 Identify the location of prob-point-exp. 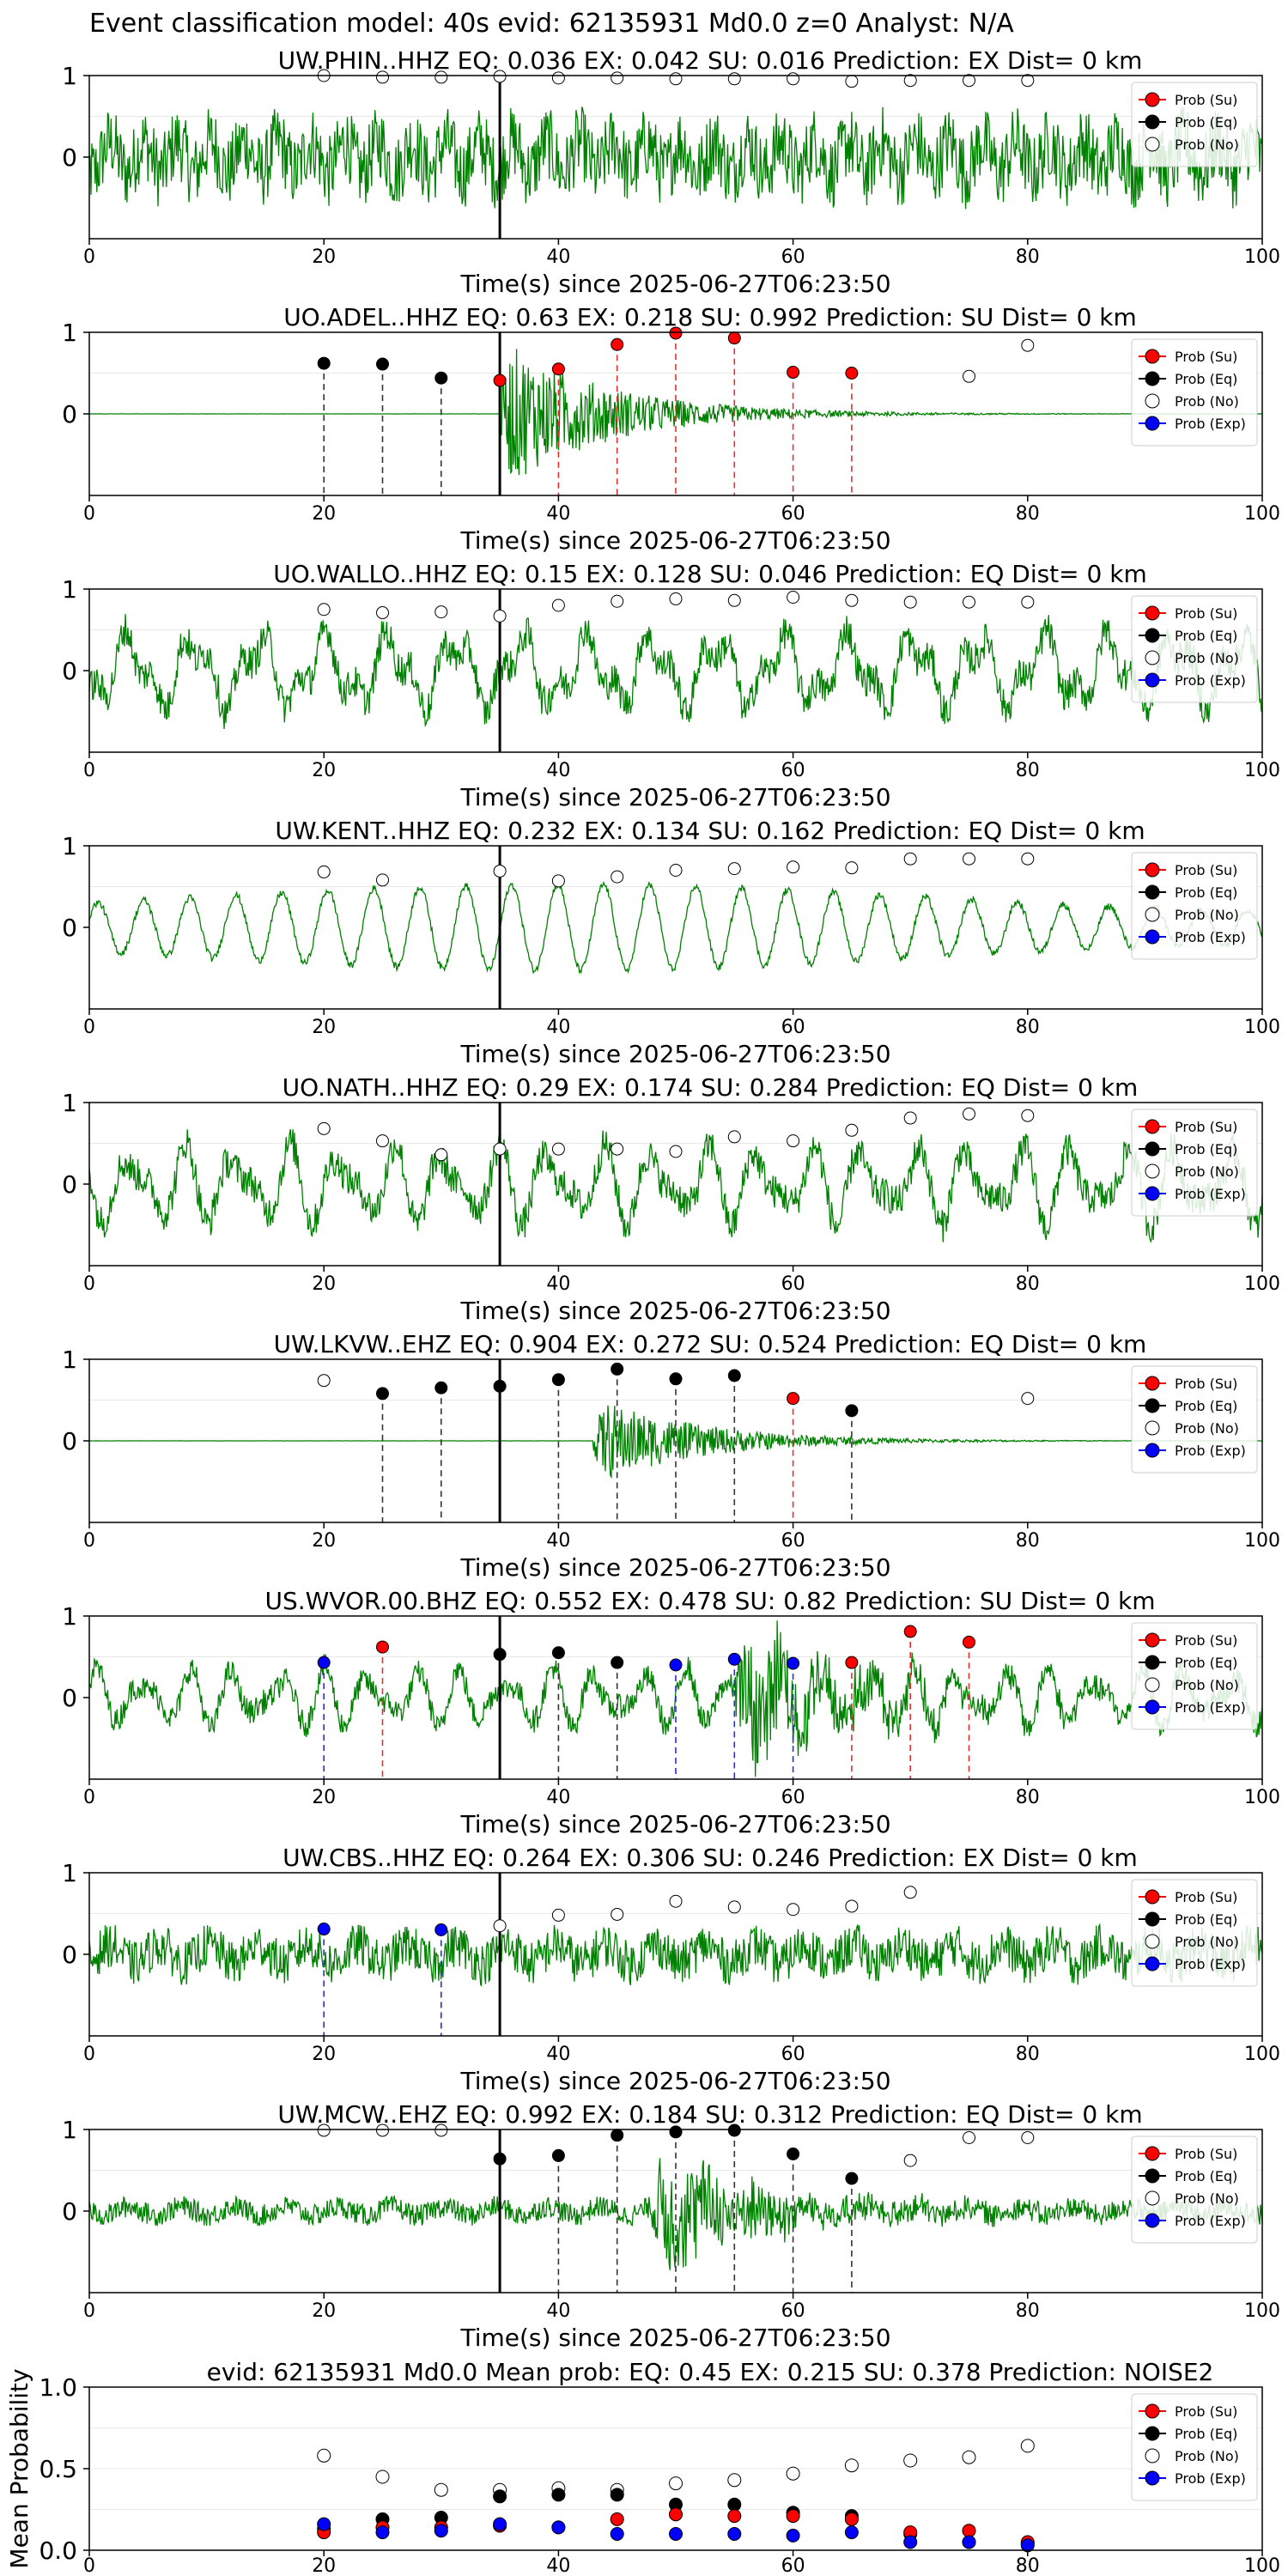
(793, 1663).